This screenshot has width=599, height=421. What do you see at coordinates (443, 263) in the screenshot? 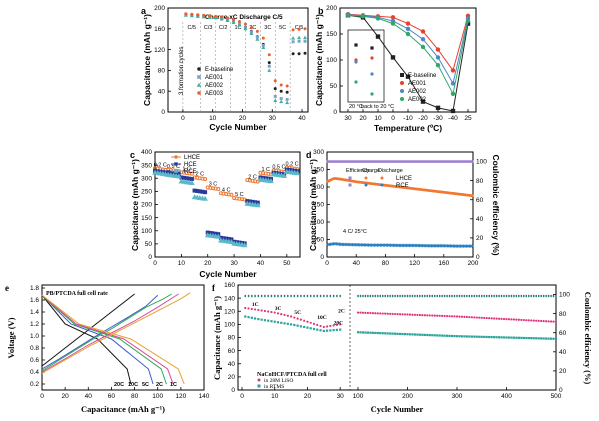
I see `panel-d-xtick-label: 160` at bounding box center [443, 263].